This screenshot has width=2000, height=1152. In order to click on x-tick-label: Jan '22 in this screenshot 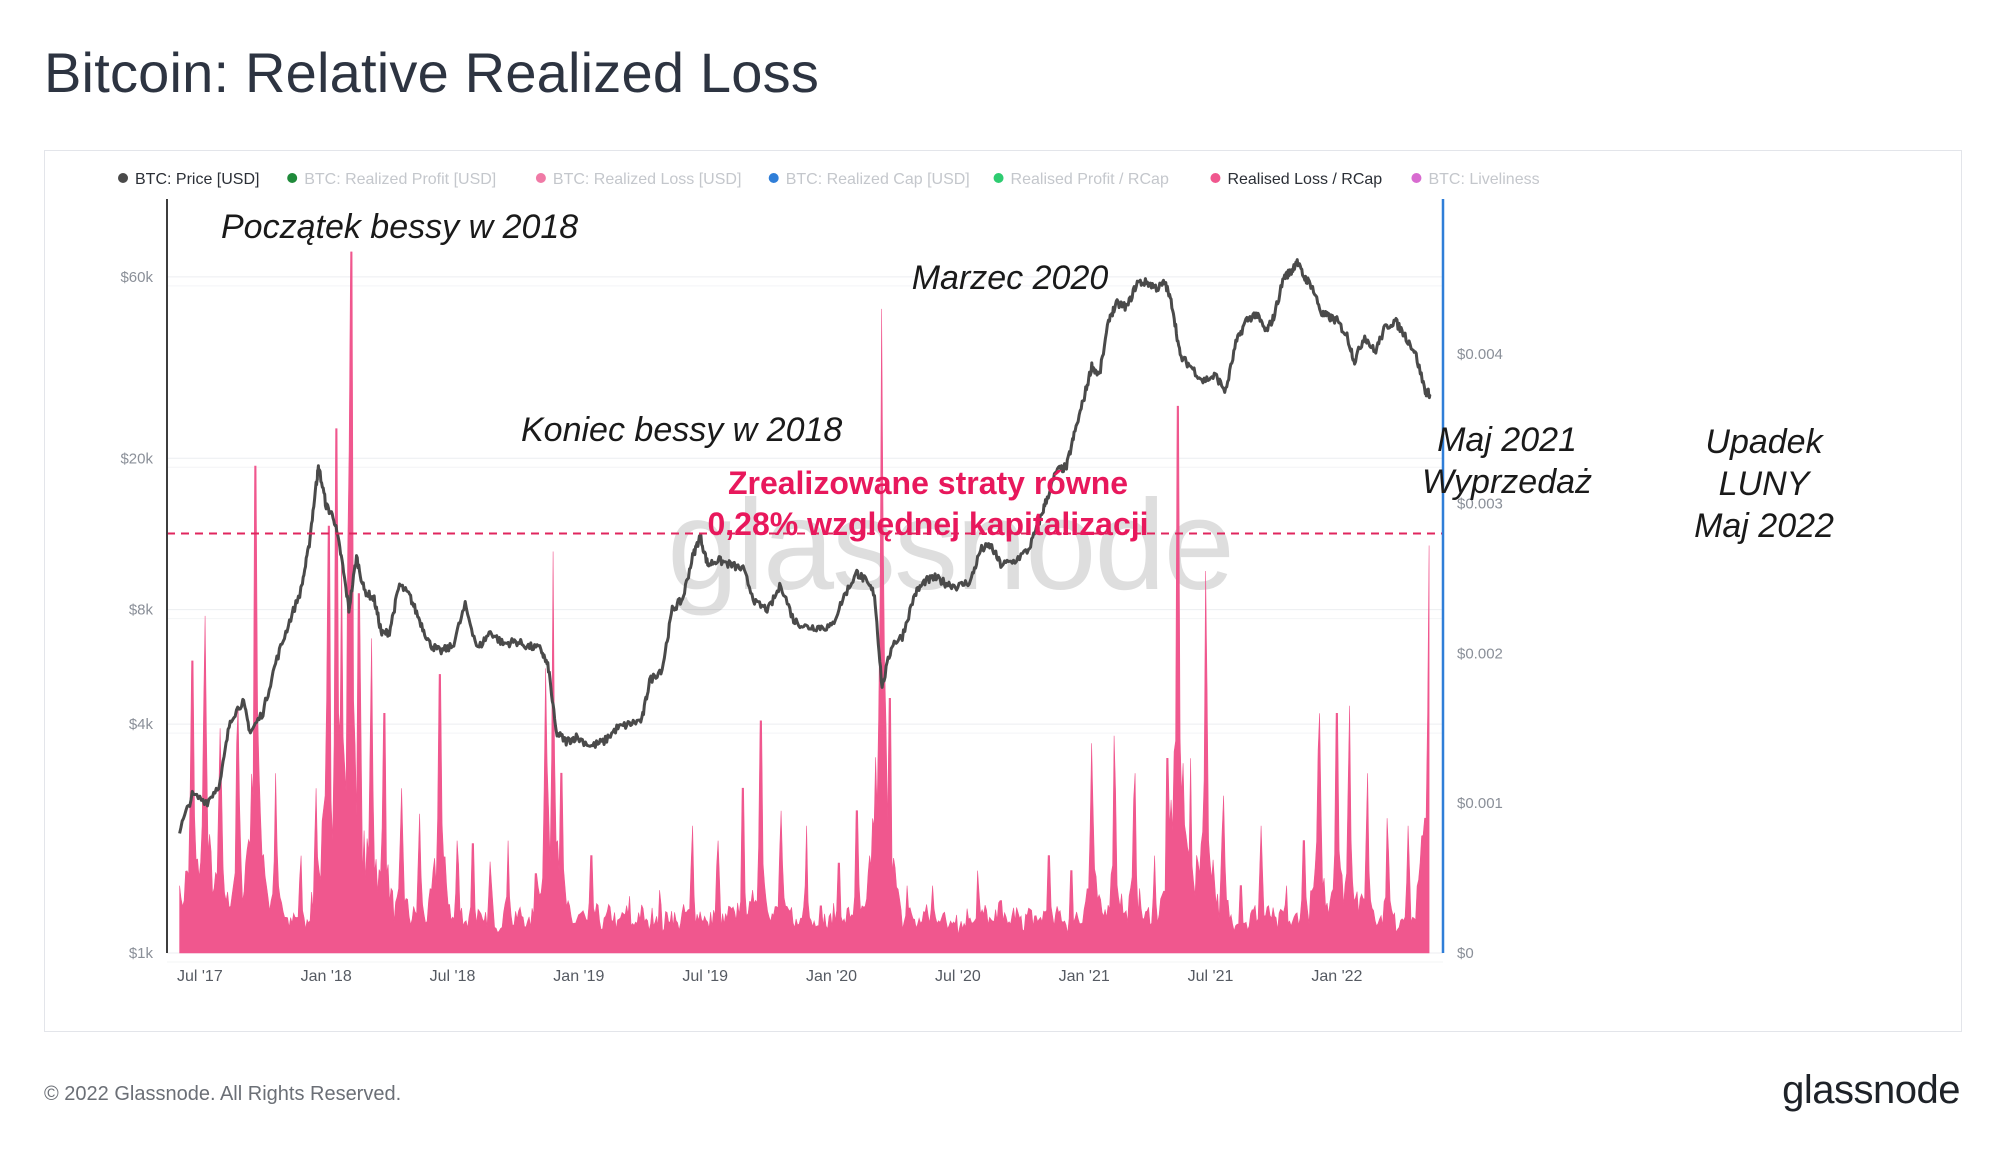, I will do `click(1336, 976)`.